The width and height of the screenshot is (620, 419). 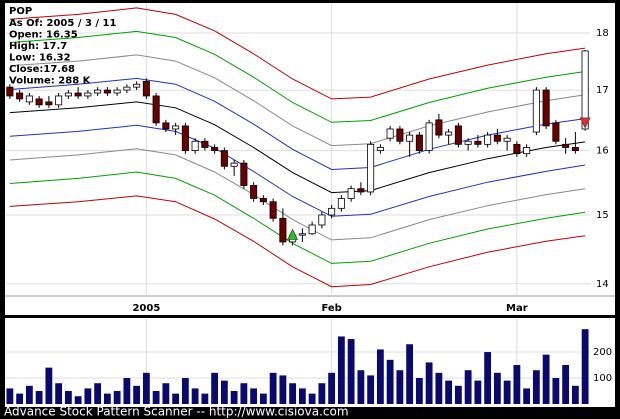 I want to click on x-tick-label: Mar, so click(x=517, y=308).